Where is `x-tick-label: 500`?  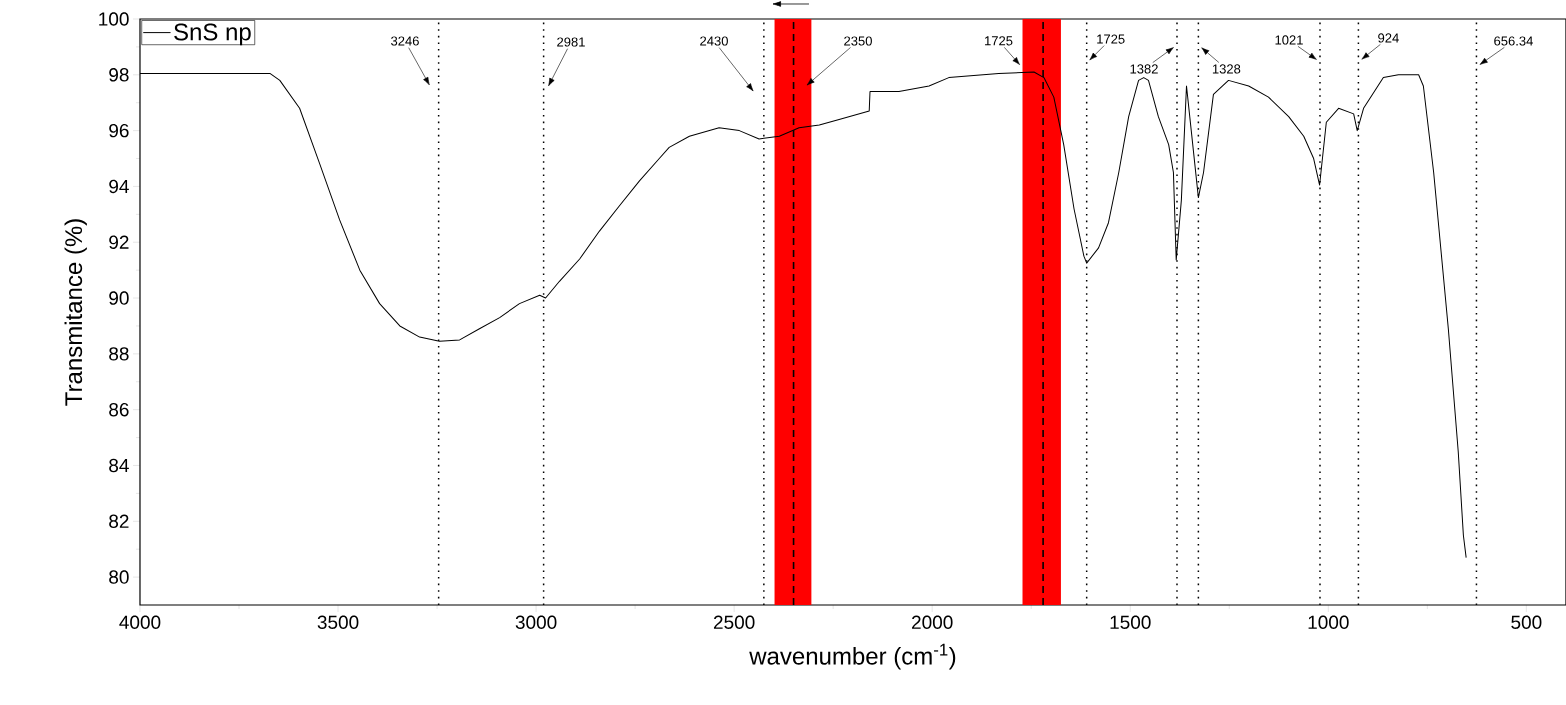 x-tick-label: 500 is located at coordinates (1526, 622).